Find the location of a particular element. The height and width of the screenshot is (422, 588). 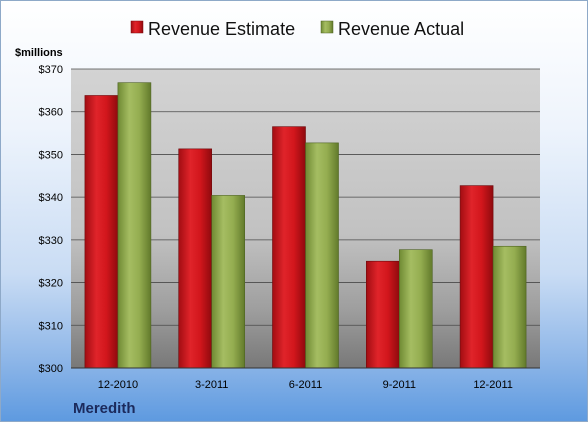

y-axis: $300 $310 $320 $330 $340 $350 $360 $370 is located at coordinates (51, 219).